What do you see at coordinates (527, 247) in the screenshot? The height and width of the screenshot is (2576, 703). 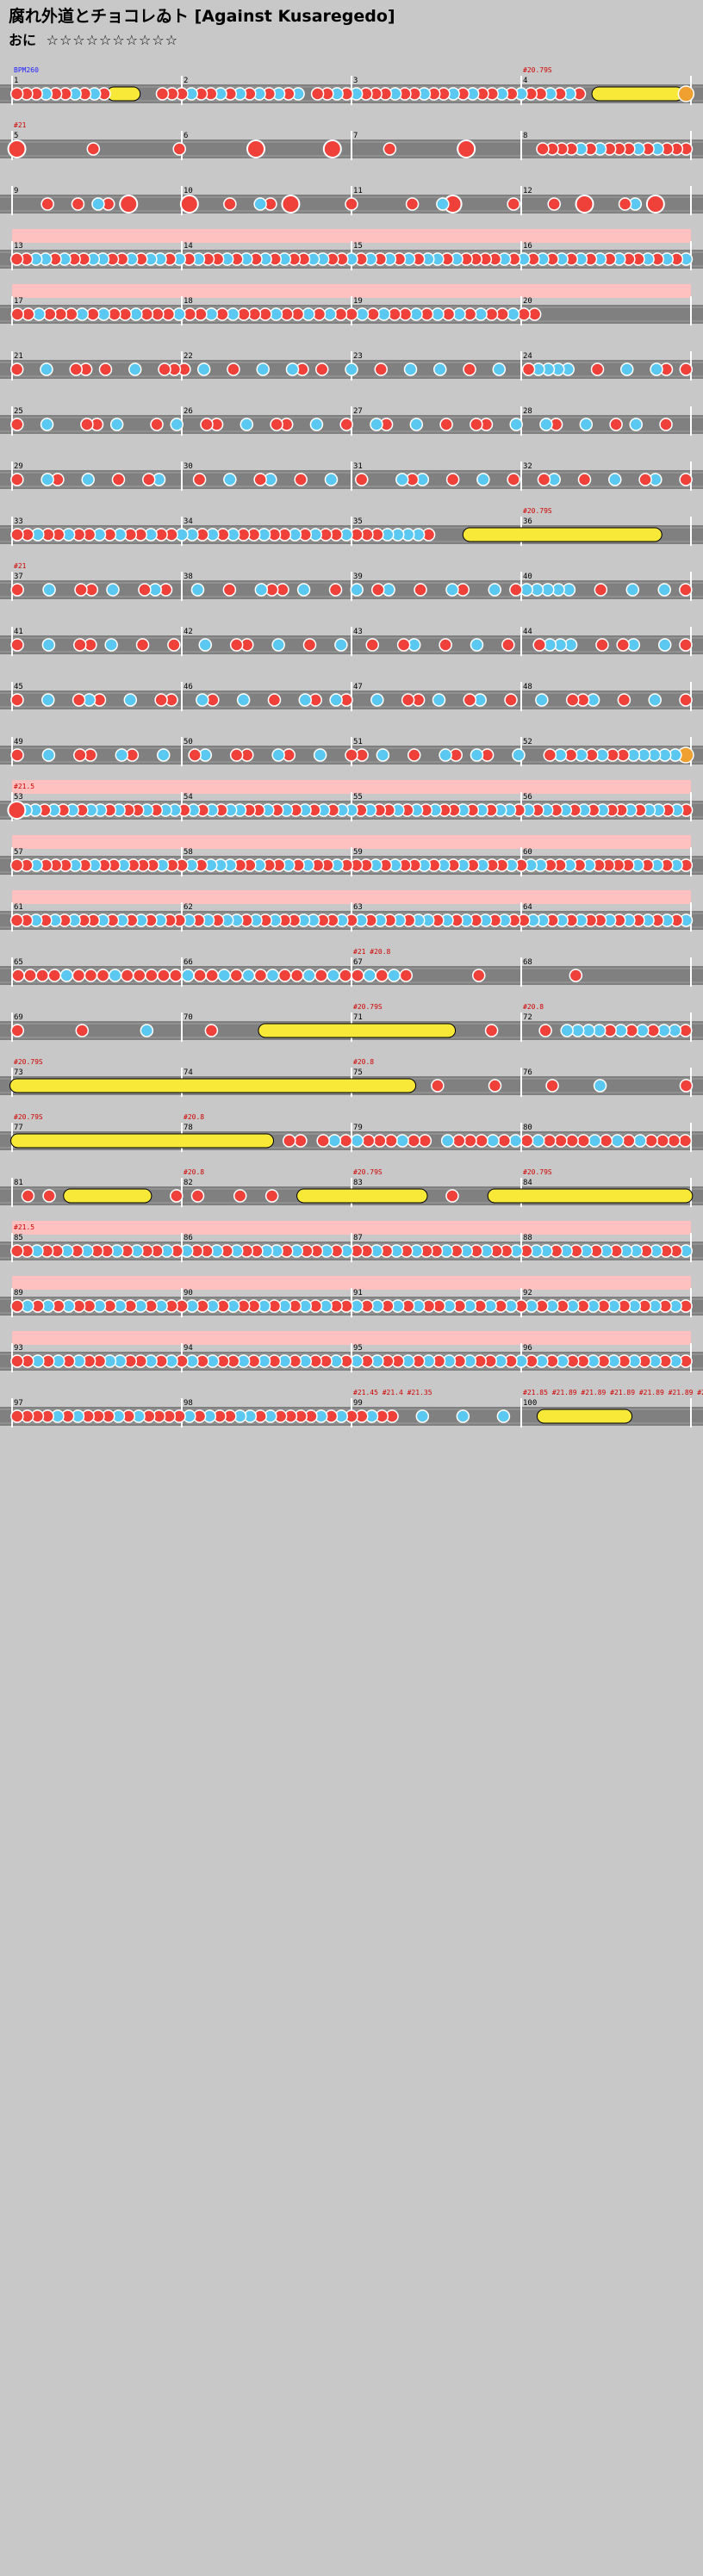 I see `measure-number: 16` at bounding box center [527, 247].